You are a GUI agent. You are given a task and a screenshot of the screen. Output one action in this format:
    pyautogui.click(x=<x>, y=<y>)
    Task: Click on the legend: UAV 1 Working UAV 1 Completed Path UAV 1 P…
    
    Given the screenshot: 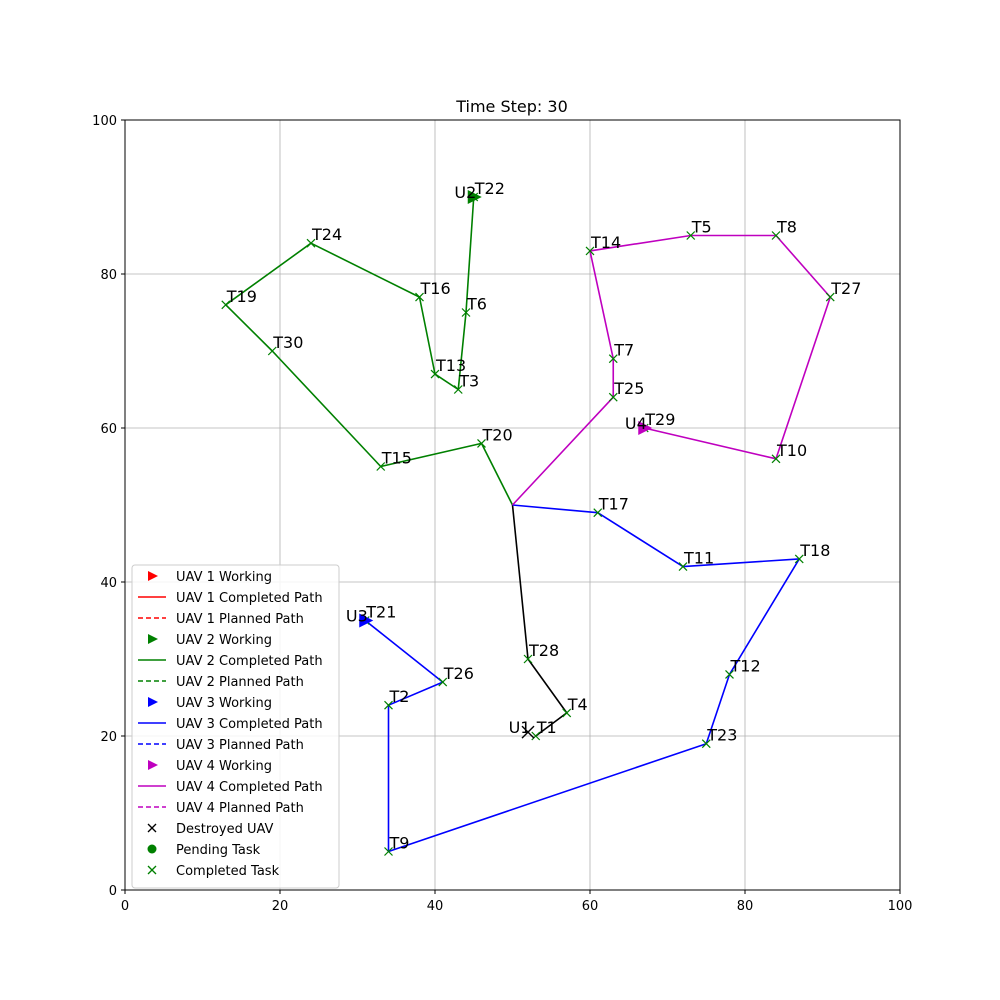 What is the action you would take?
    pyautogui.click(x=235, y=726)
    